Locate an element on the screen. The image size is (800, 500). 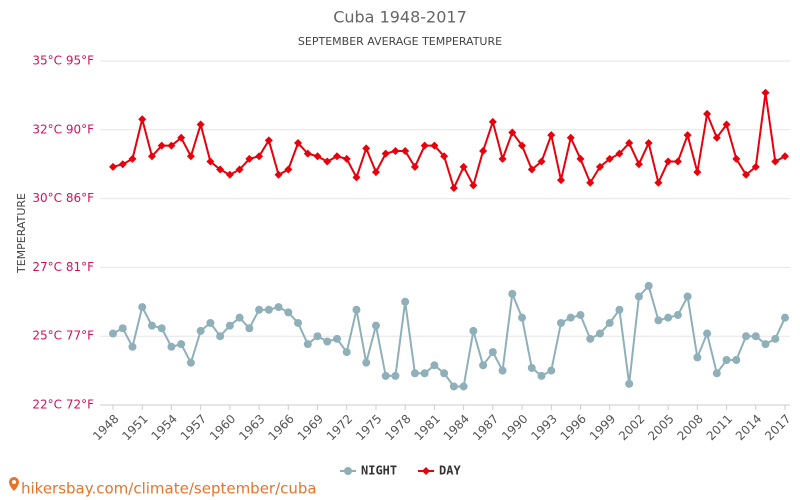
x-tick-label: 1966 is located at coordinates (280, 427).